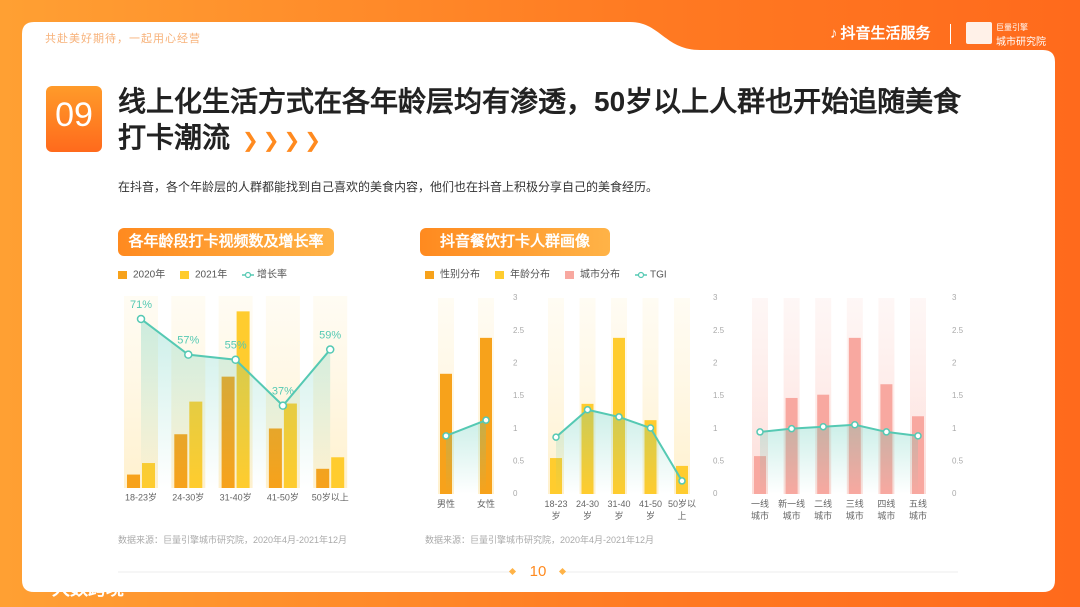 The height and width of the screenshot is (607, 1080). I want to click on x-tick-label: 女性, so click(485, 504).